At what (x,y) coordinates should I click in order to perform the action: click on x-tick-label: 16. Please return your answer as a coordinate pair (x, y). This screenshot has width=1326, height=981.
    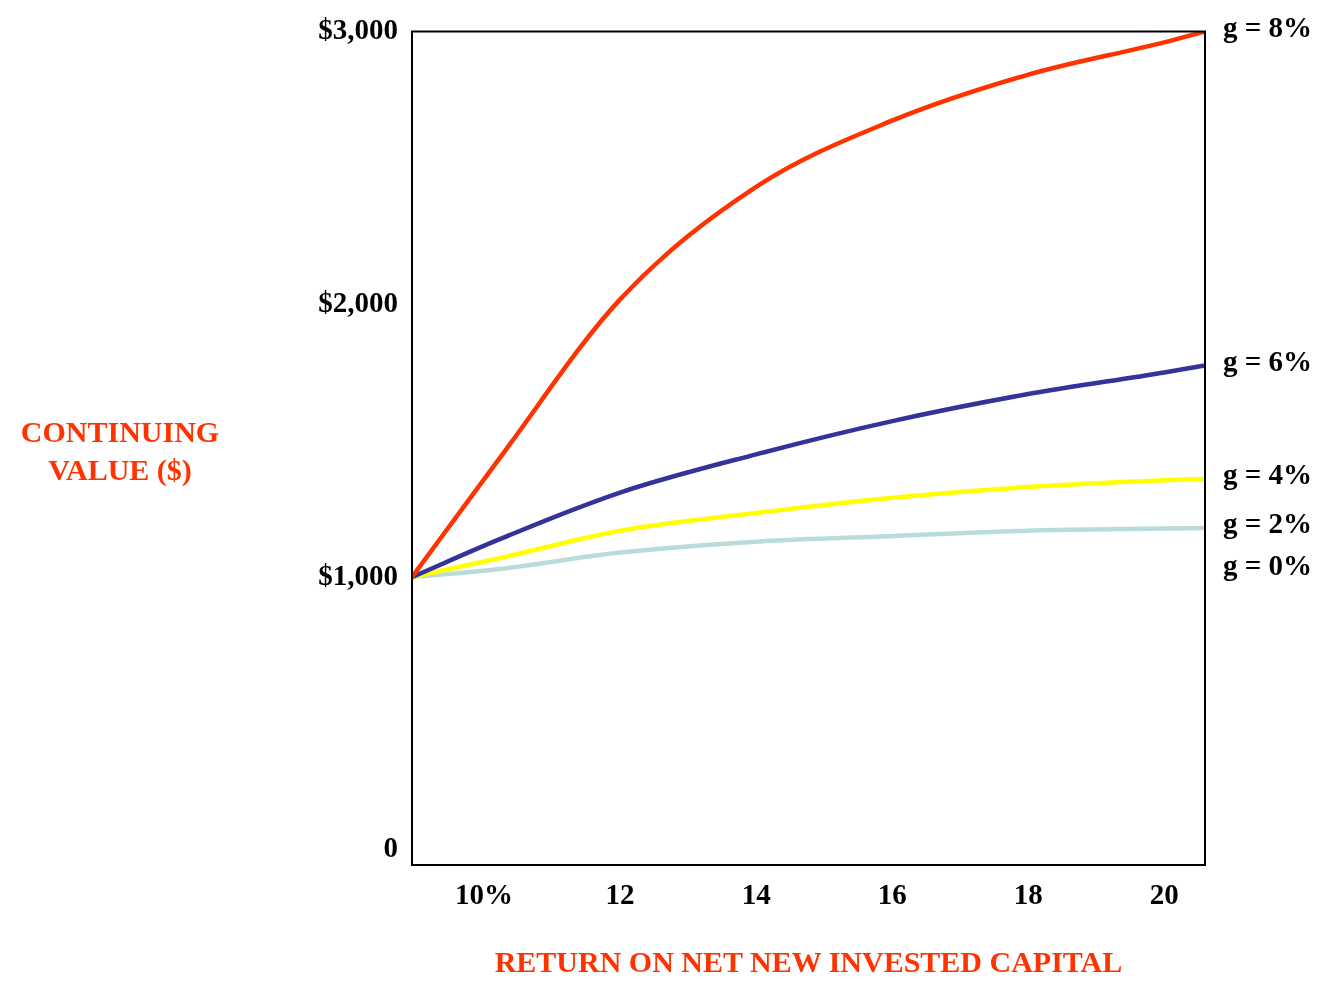
    Looking at the image, I should click on (892, 893).